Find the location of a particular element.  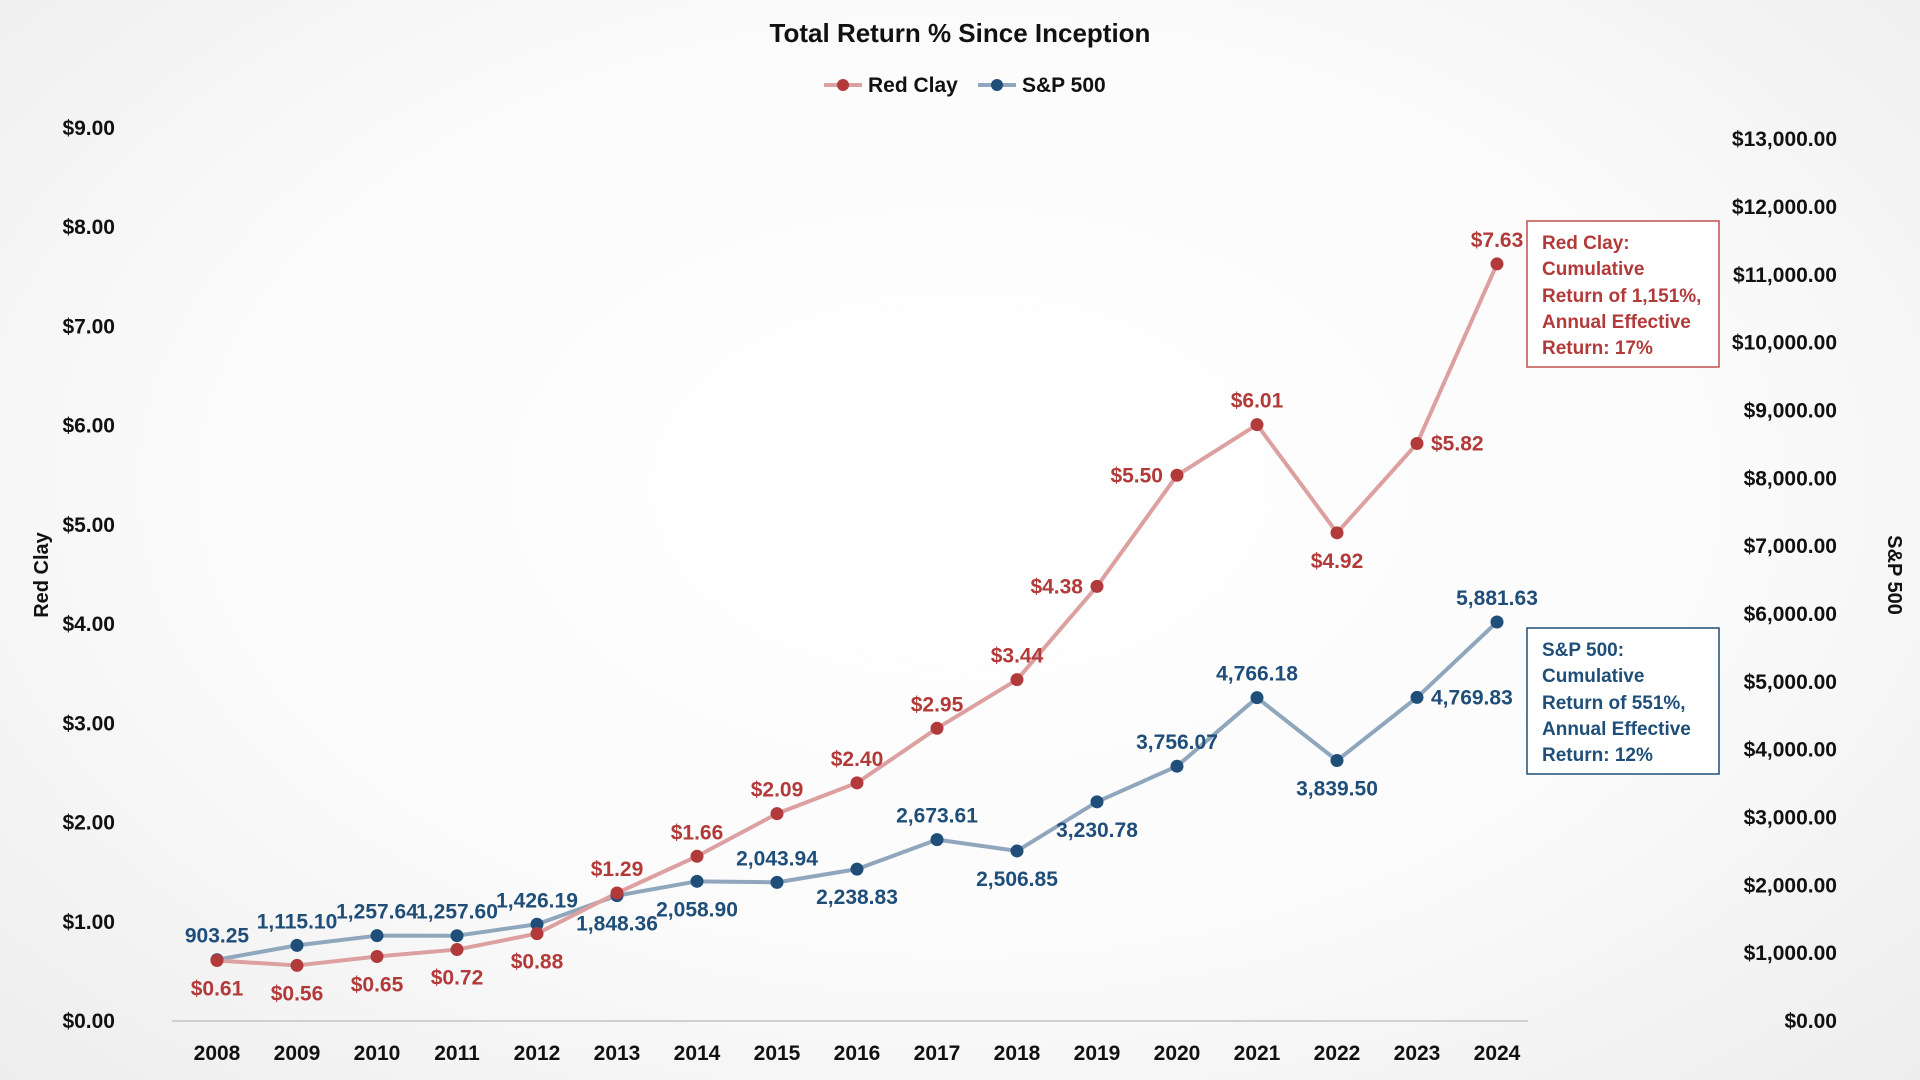

right-tick-label: $3,000.00 is located at coordinates (1790, 817).